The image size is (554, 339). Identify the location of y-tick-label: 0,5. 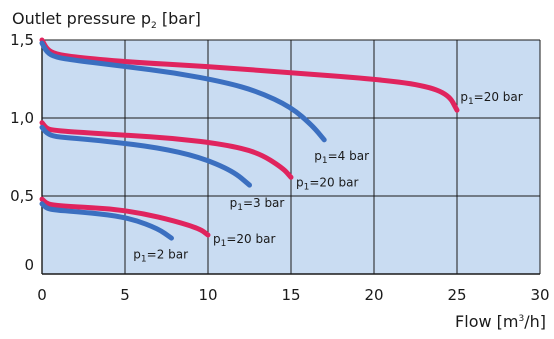
(22, 196).